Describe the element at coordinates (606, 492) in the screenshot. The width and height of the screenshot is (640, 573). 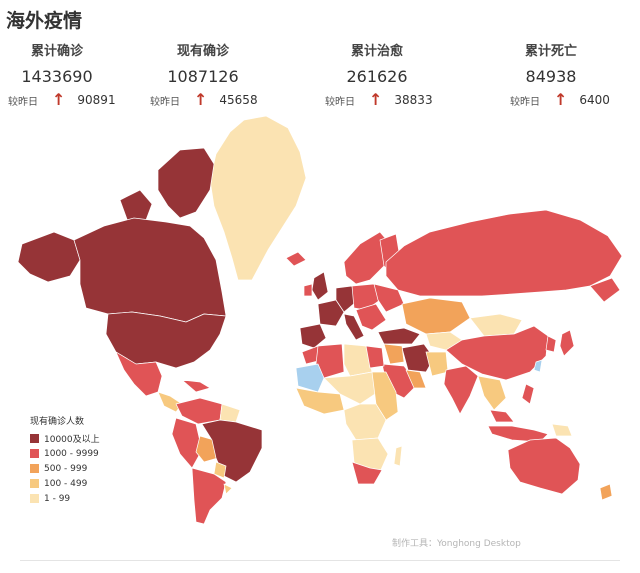
I see `region-new-zealand` at that location.